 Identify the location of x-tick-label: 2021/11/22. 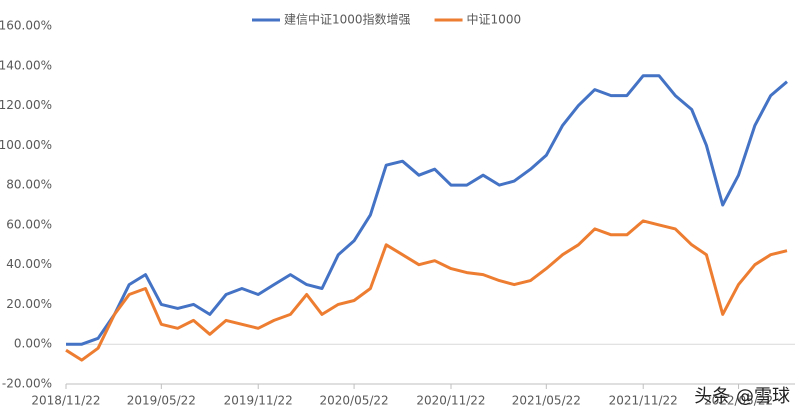
(643, 401).